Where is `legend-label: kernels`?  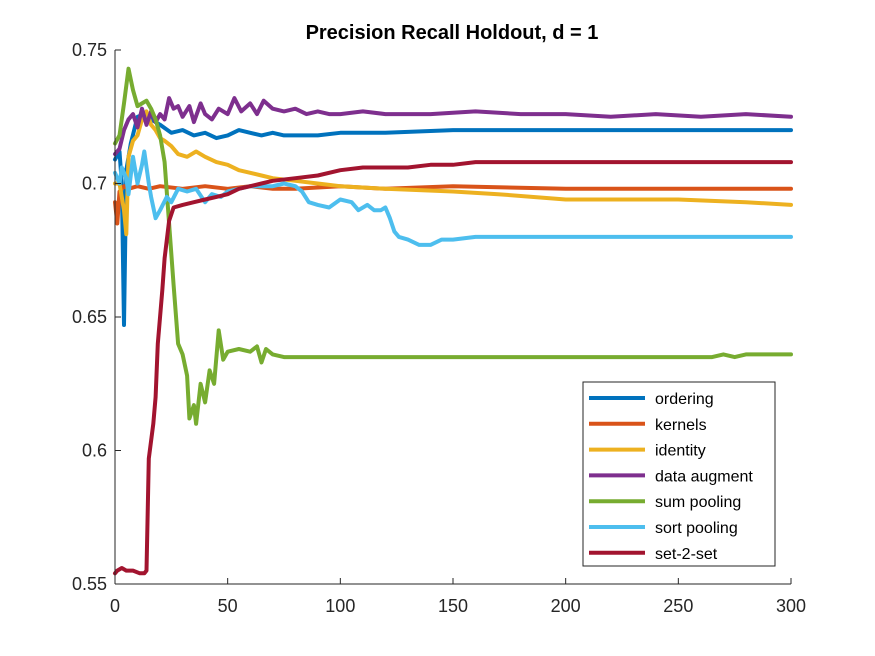 legend-label: kernels is located at coordinates (681, 425).